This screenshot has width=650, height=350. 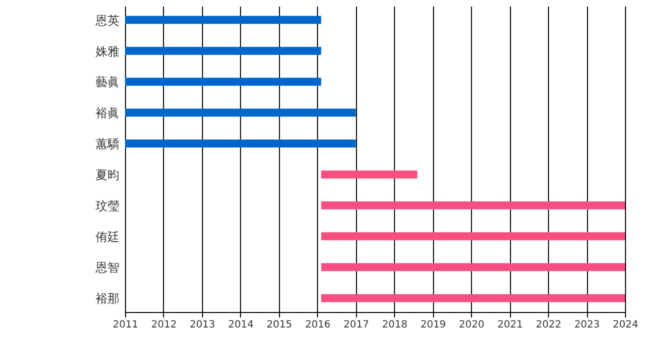 What do you see at coordinates (279, 325) in the screenshot?
I see `x-tick-label: 2015` at bounding box center [279, 325].